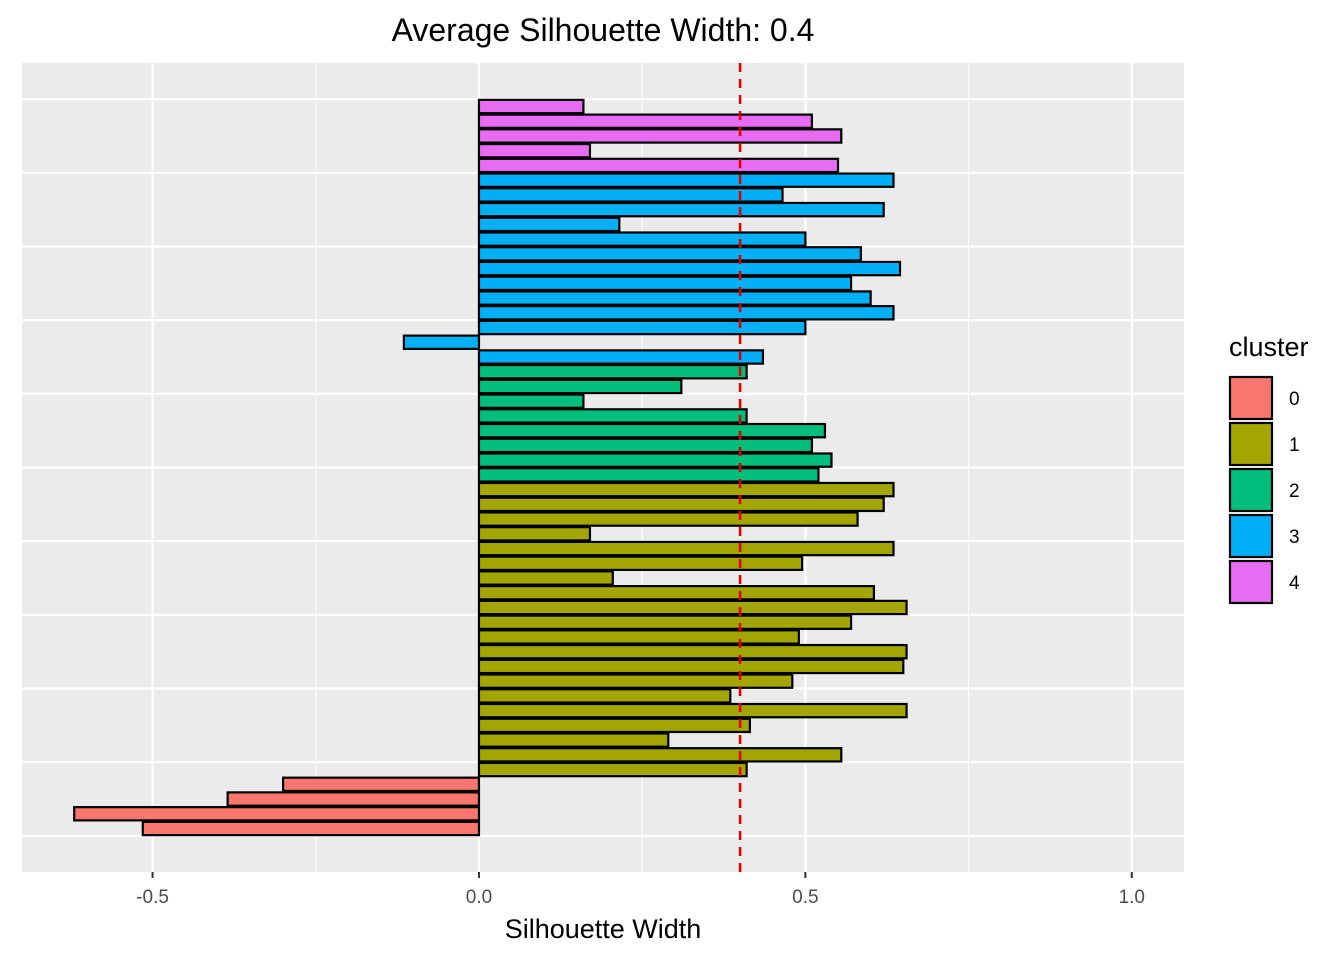 The height and width of the screenshot is (960, 1344). Describe the element at coordinates (1294, 491) in the screenshot. I see `legend-label: 2` at that location.